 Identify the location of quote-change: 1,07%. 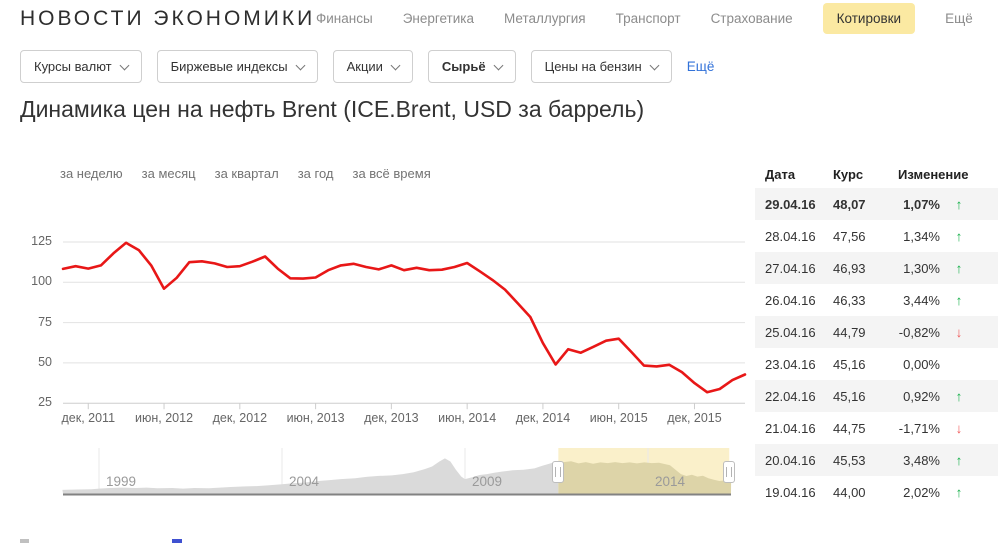
(921, 204).